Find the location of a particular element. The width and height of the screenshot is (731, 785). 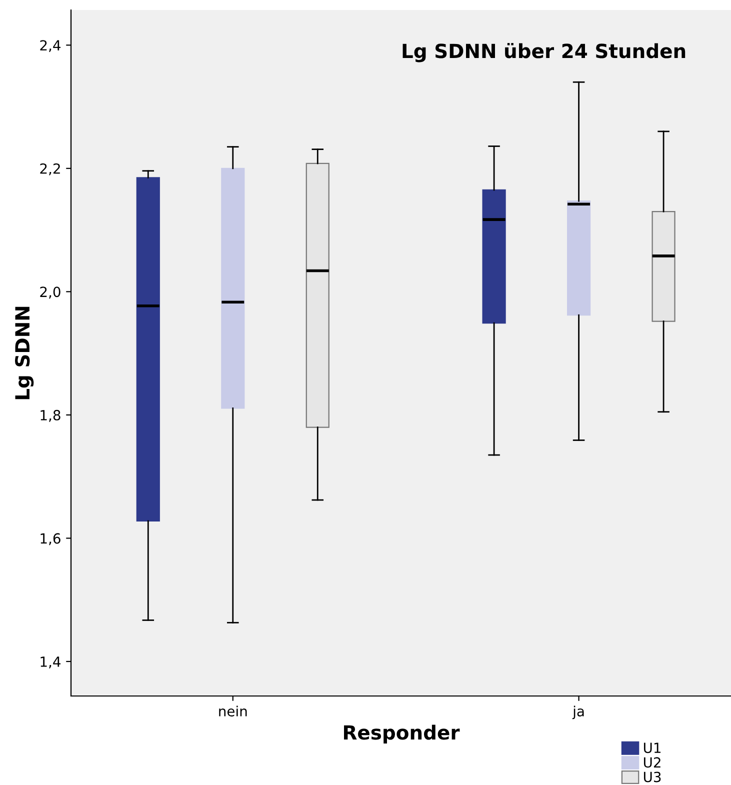

y-tick-label: 2,2 is located at coordinates (50, 169).